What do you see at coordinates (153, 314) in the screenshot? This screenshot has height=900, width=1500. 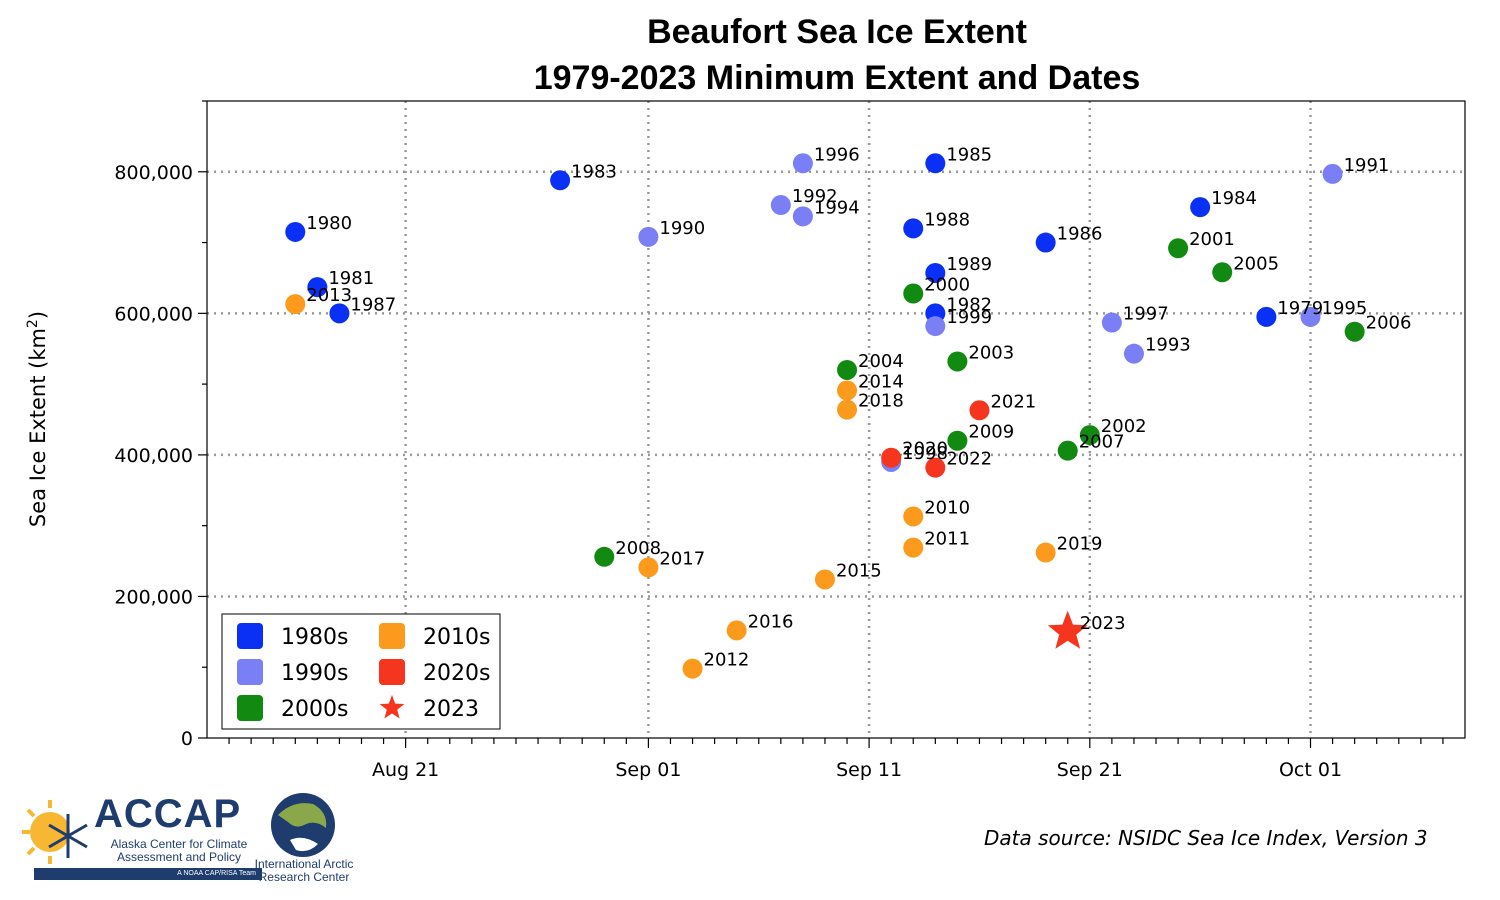 I see `y-tick-label: 600,000` at bounding box center [153, 314].